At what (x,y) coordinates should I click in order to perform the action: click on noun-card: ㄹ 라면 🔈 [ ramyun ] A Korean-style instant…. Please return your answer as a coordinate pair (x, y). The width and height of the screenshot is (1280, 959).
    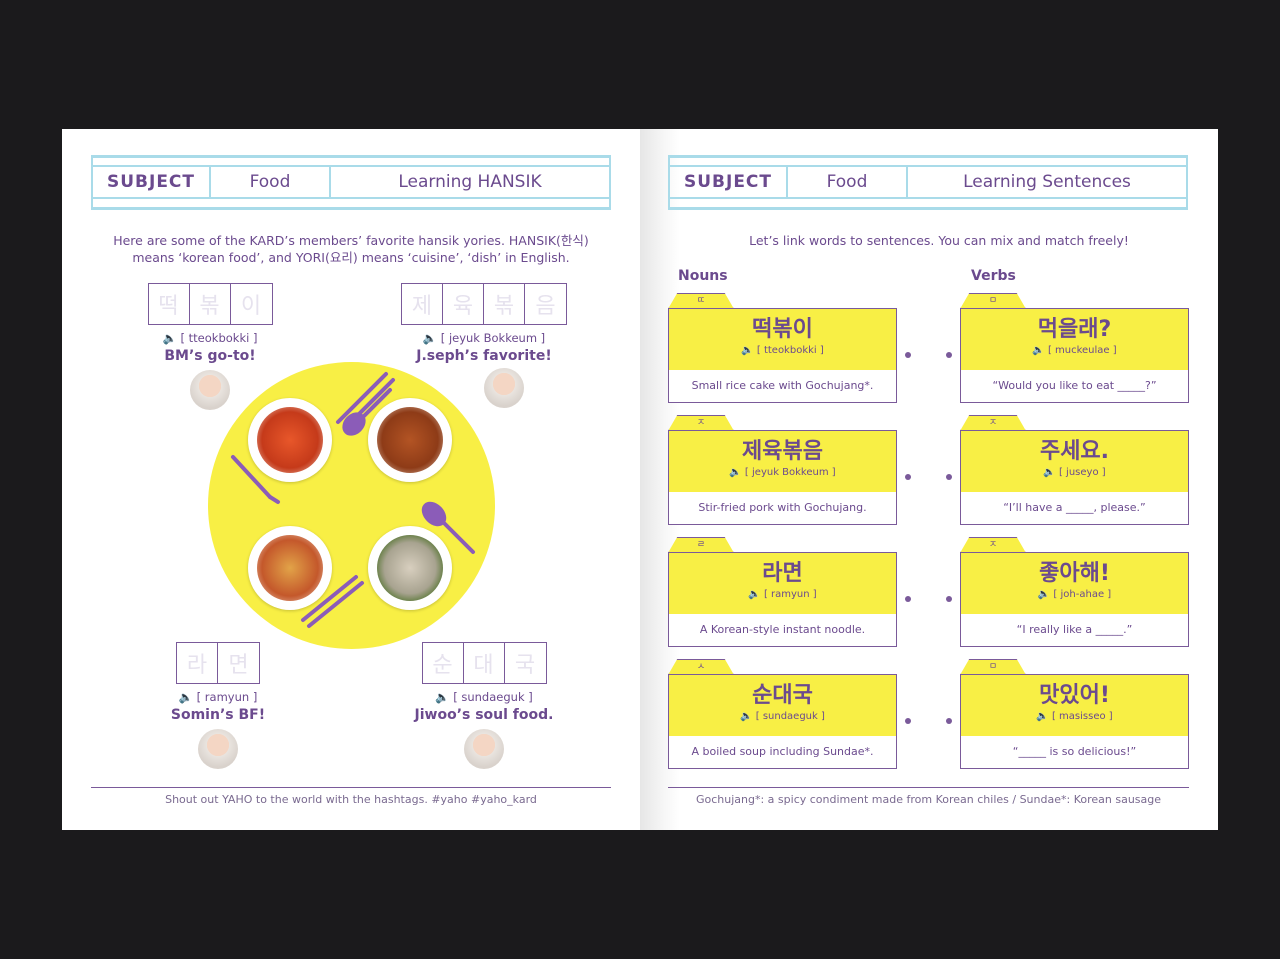
    Looking at the image, I should click on (782, 592).